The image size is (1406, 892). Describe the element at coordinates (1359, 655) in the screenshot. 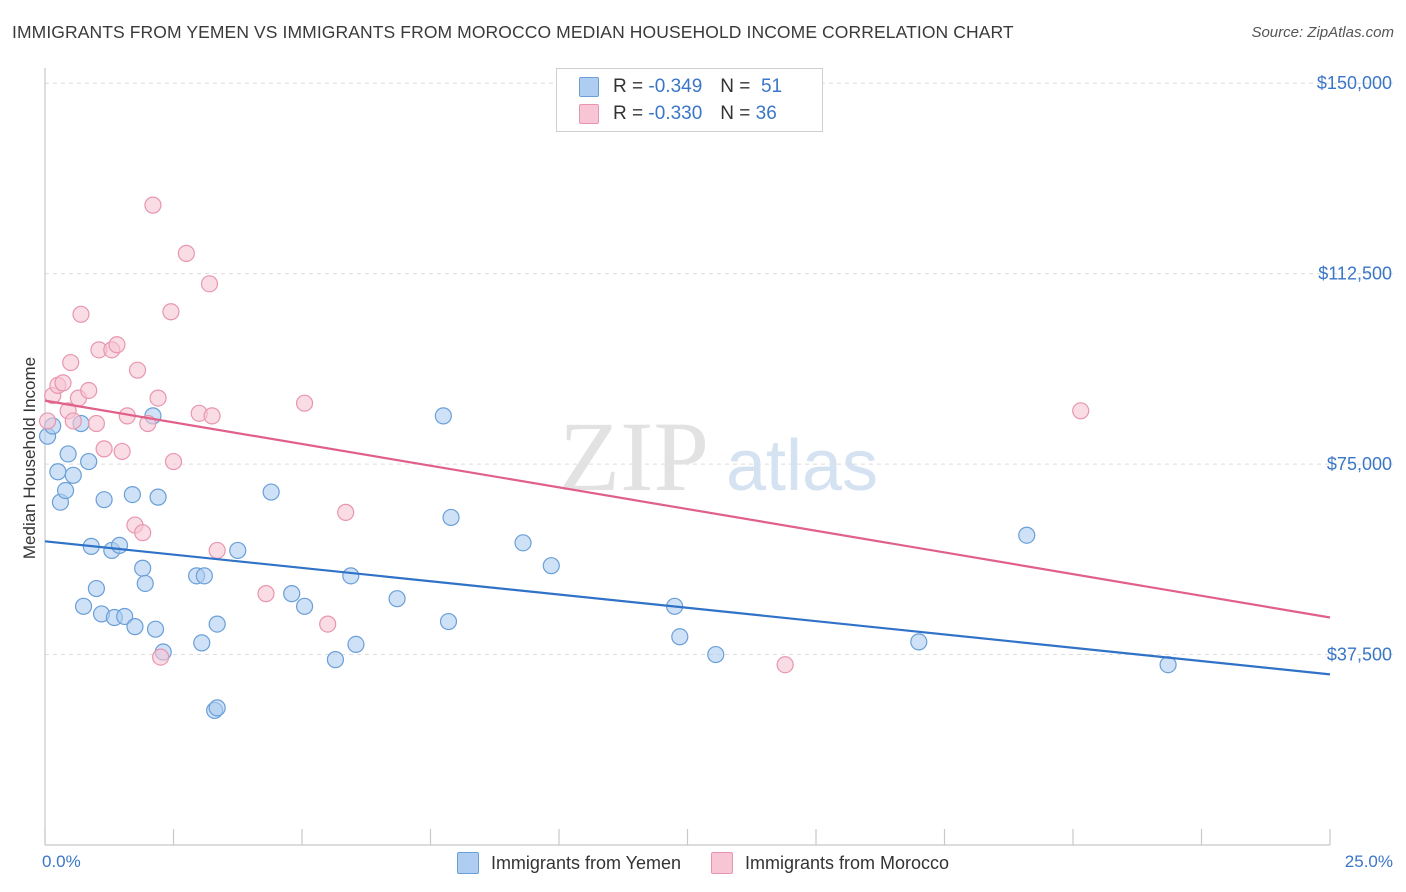

I see `y-tick-label: $37,500` at that location.